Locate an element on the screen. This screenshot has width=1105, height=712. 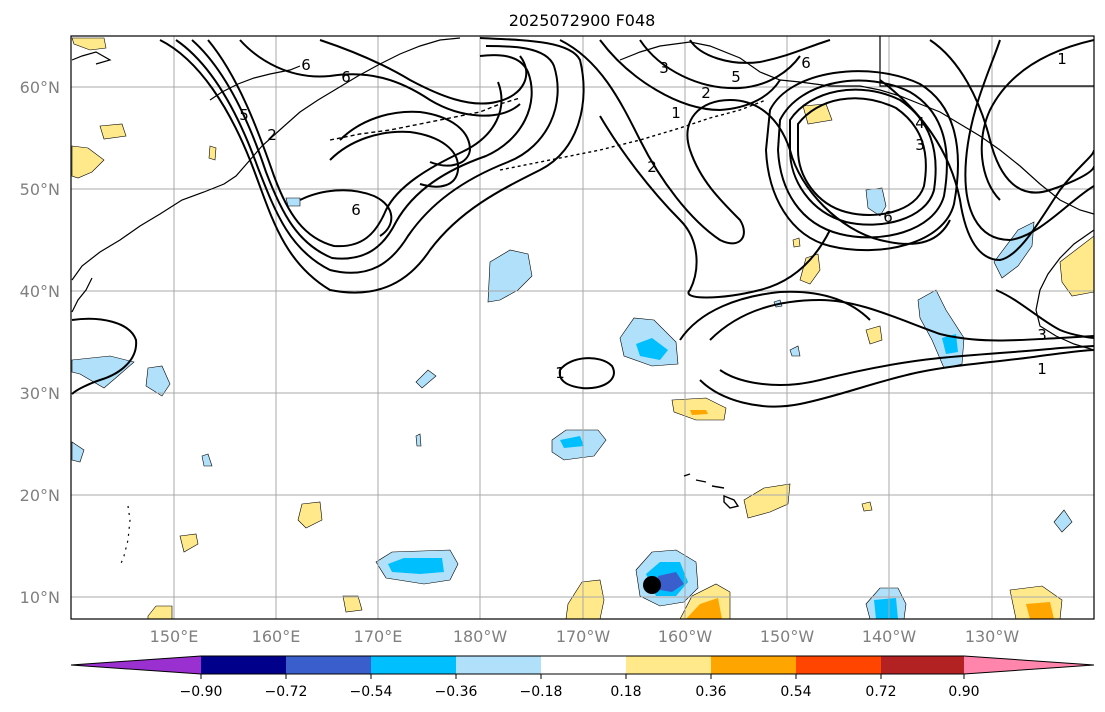
lon-label: 170°W is located at coordinates (583, 636).